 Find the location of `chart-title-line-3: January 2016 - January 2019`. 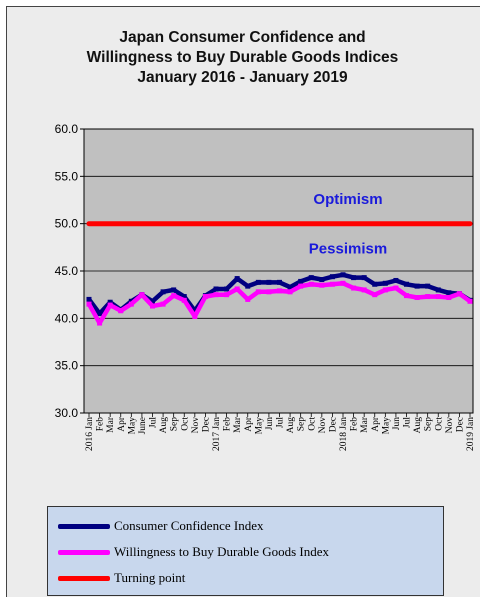

chart-title-line-3: January 2016 - January 2019 is located at coordinates (242, 77).